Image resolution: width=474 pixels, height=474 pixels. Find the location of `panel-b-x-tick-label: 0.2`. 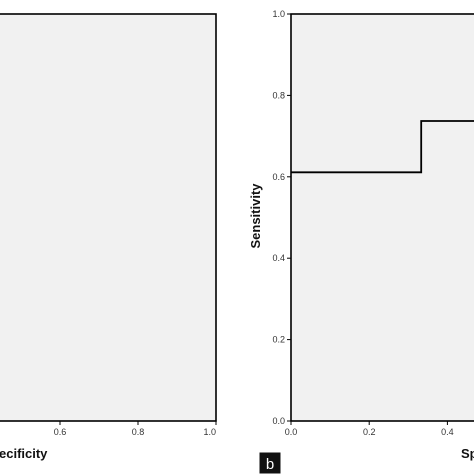

panel-b-x-tick-label: 0.2 is located at coordinates (369, 432).